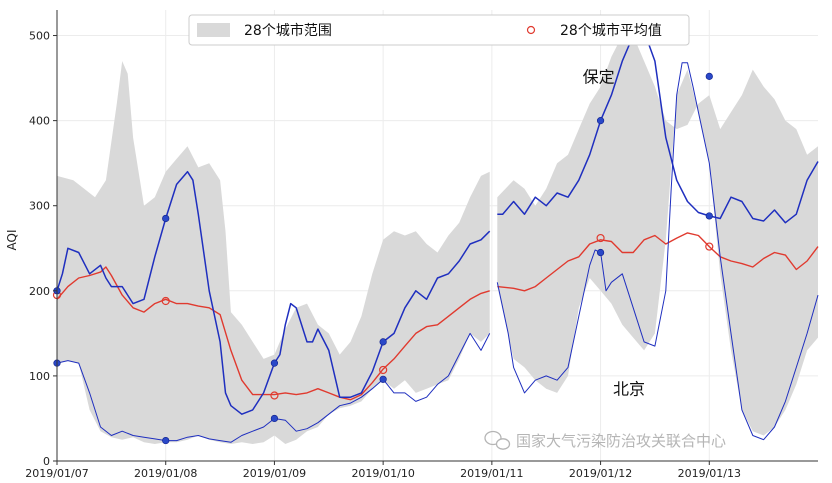  What do you see at coordinates (382, 473) in the screenshot?
I see `x-tick-label: 2019/01/10` at bounding box center [382, 473].